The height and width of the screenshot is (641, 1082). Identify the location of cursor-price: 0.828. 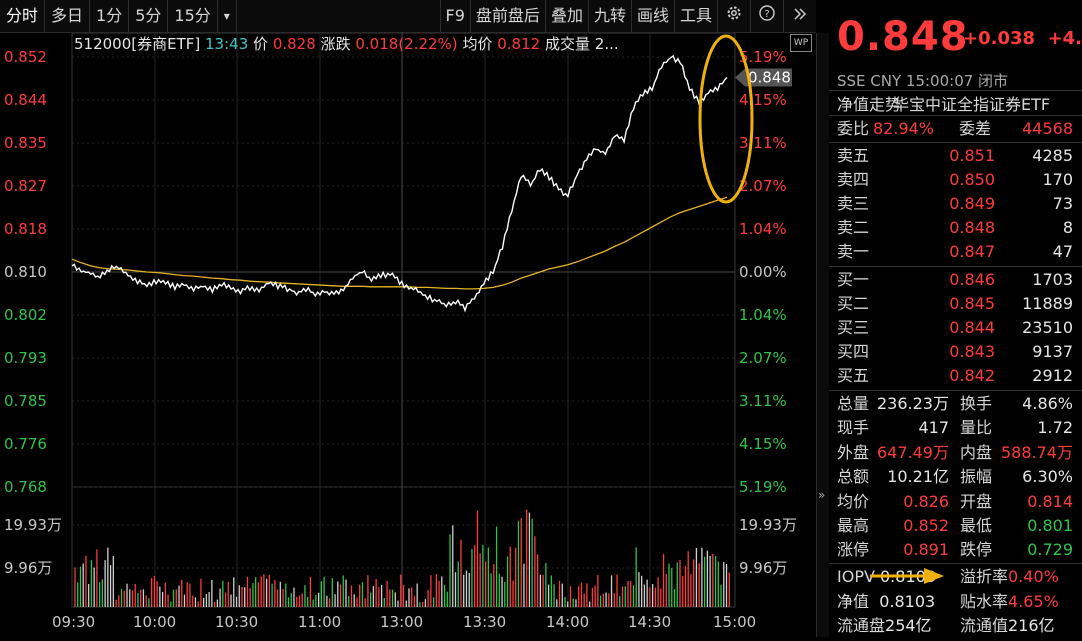
(294, 44).